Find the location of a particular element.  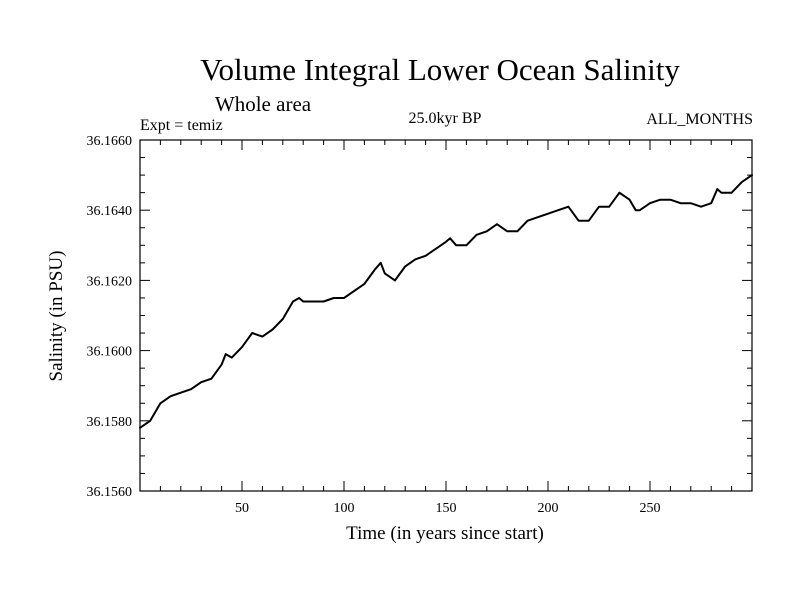

experiment-label: Expt = temiz is located at coordinates (181, 125).